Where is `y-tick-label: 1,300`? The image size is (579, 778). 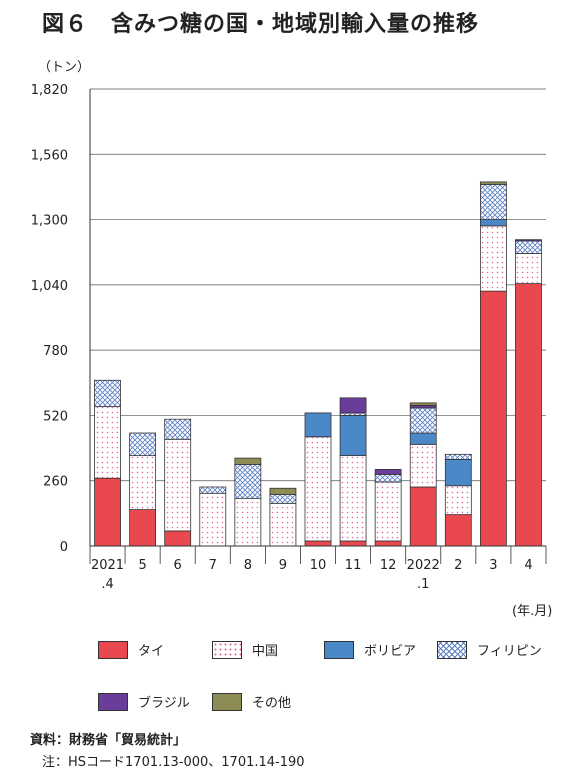
y-tick-label: 1,300 is located at coordinates (49, 221).